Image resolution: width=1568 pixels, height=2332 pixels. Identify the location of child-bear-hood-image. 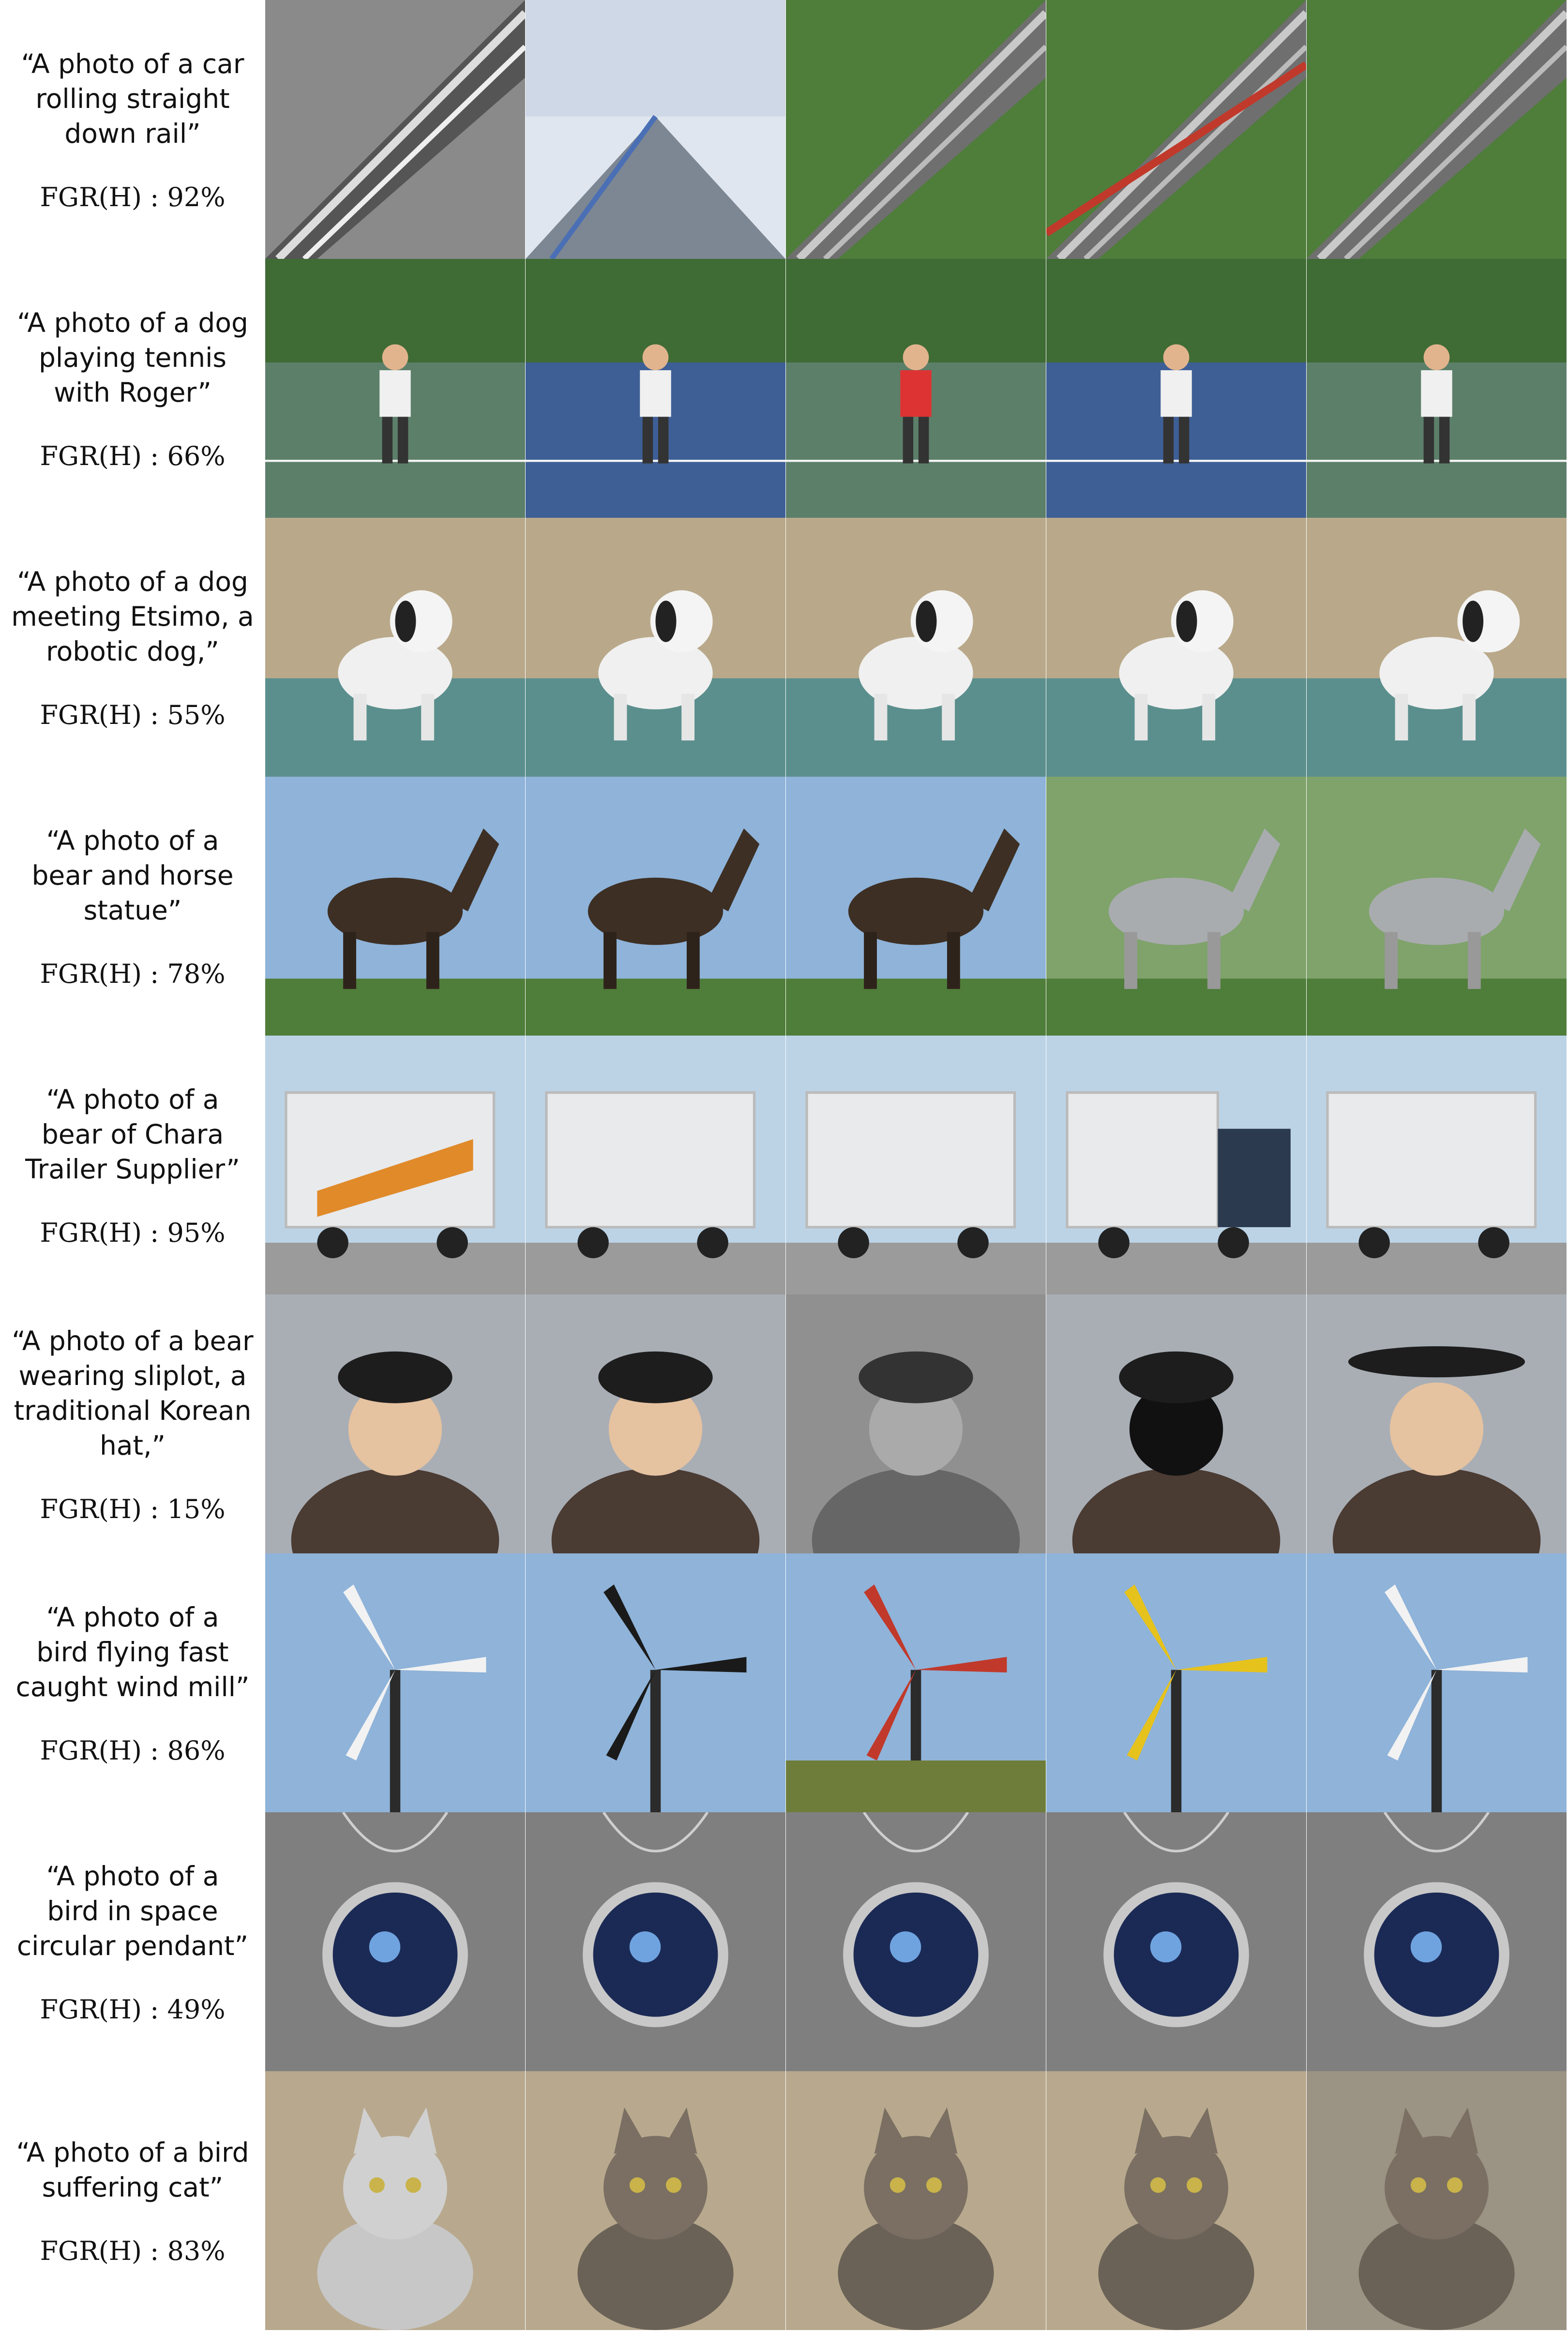
(655, 1423).